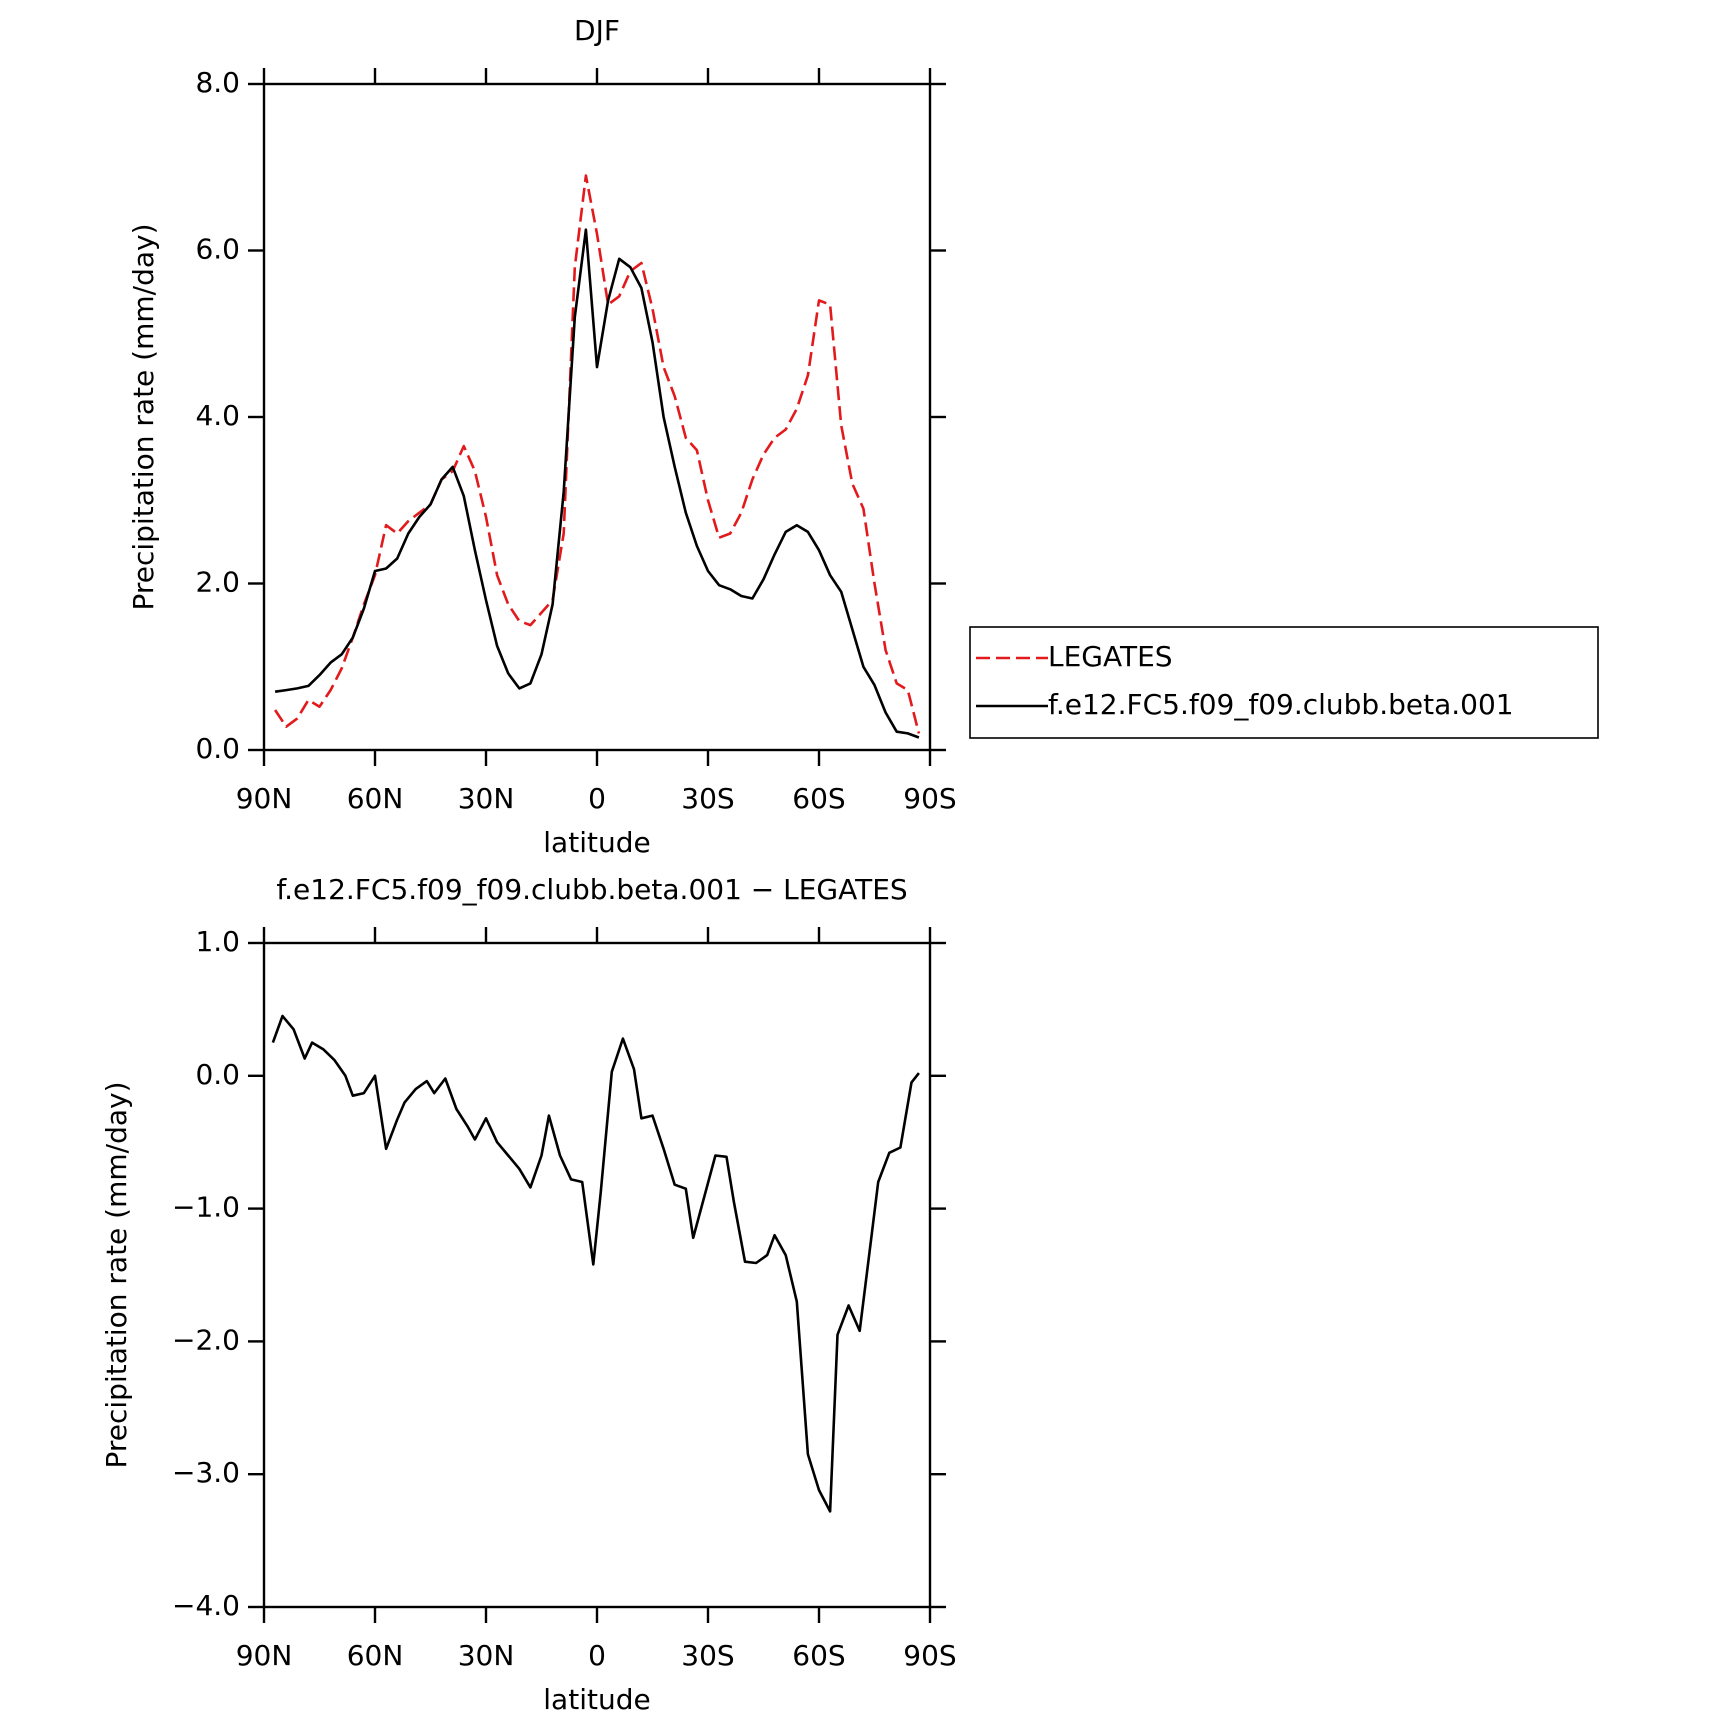 Image resolution: width=1710 pixels, height=1723 pixels. I want to click on chart-title: DJF, so click(597, 30).